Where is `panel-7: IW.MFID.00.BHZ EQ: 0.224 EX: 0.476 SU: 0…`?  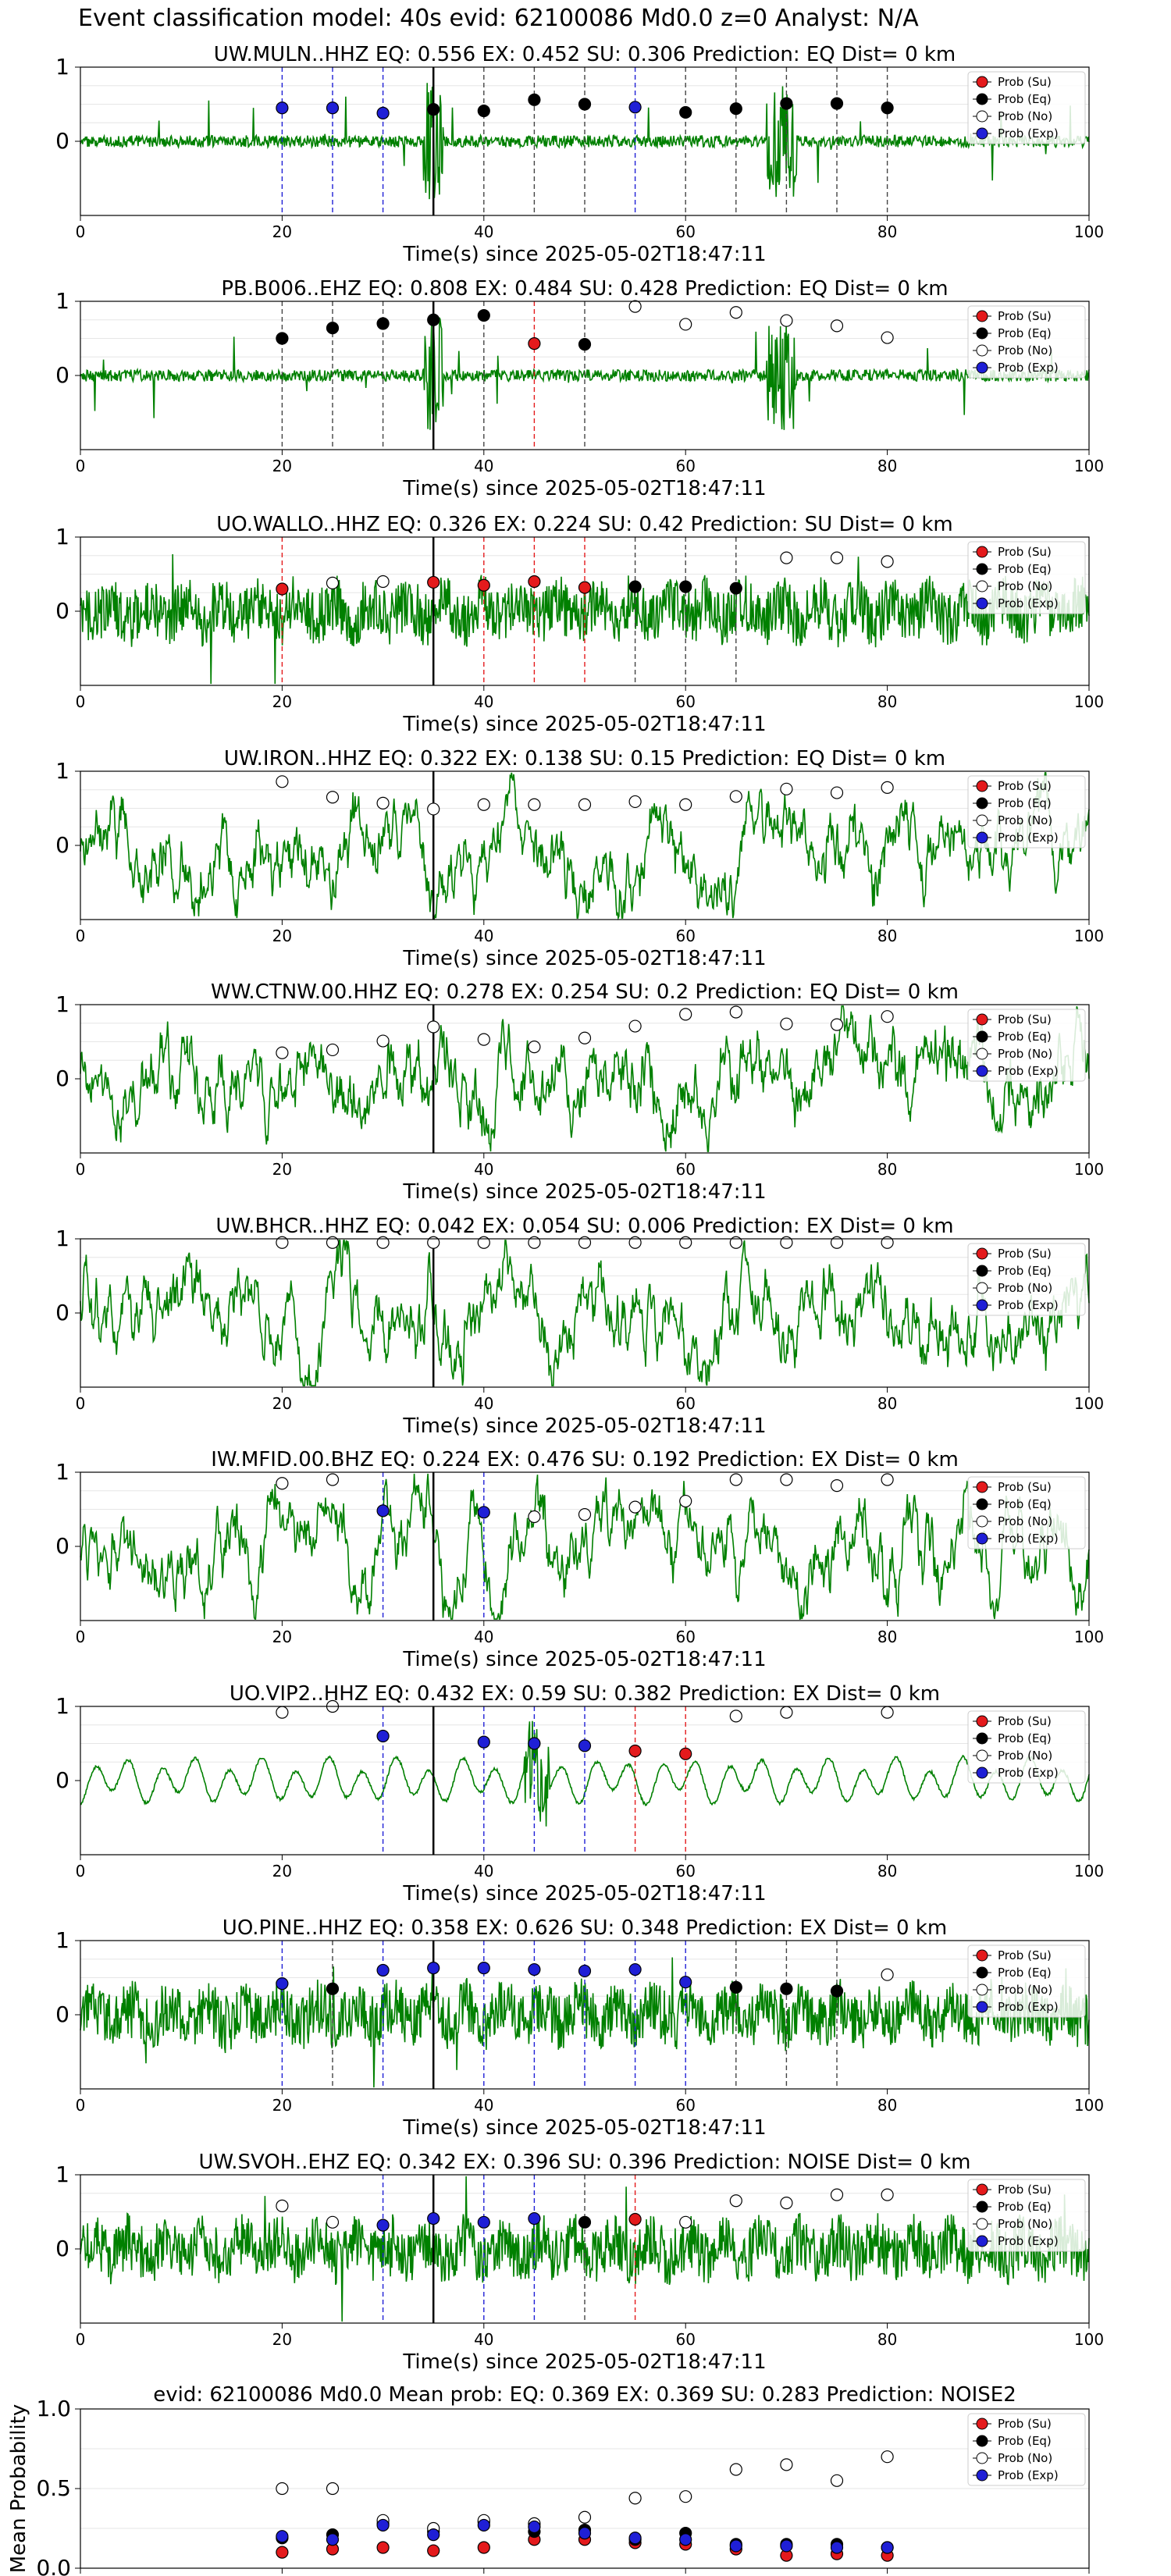 panel-7: IW.MFID.00.BHZ EQ: 0.224 EX: 0.476 SU: 0… is located at coordinates (579, 1559).